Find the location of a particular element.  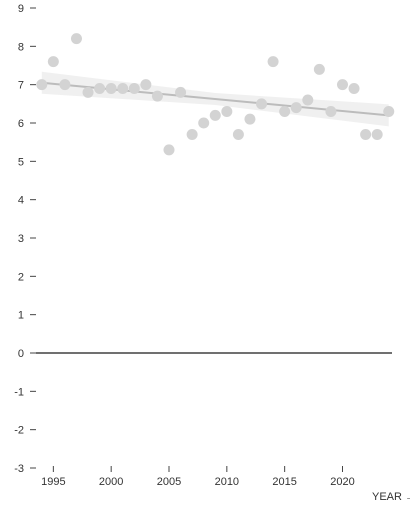

y-tick-label: 9 is located at coordinates (21, 9).